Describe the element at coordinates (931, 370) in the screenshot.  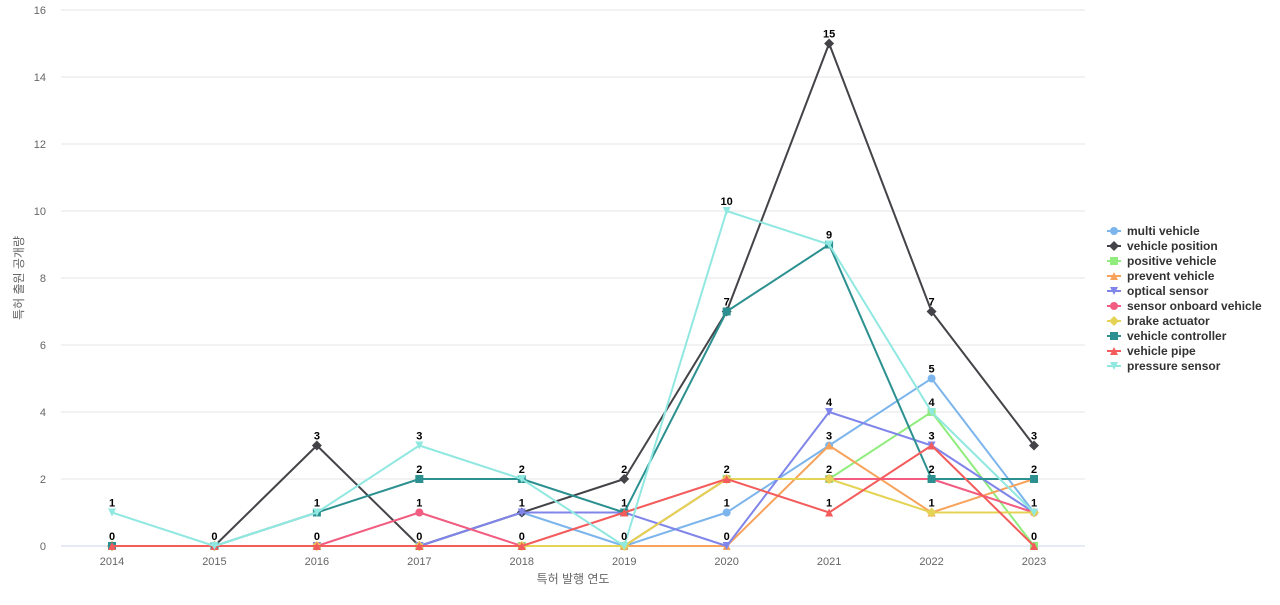
I see `data-label: 5` at that location.